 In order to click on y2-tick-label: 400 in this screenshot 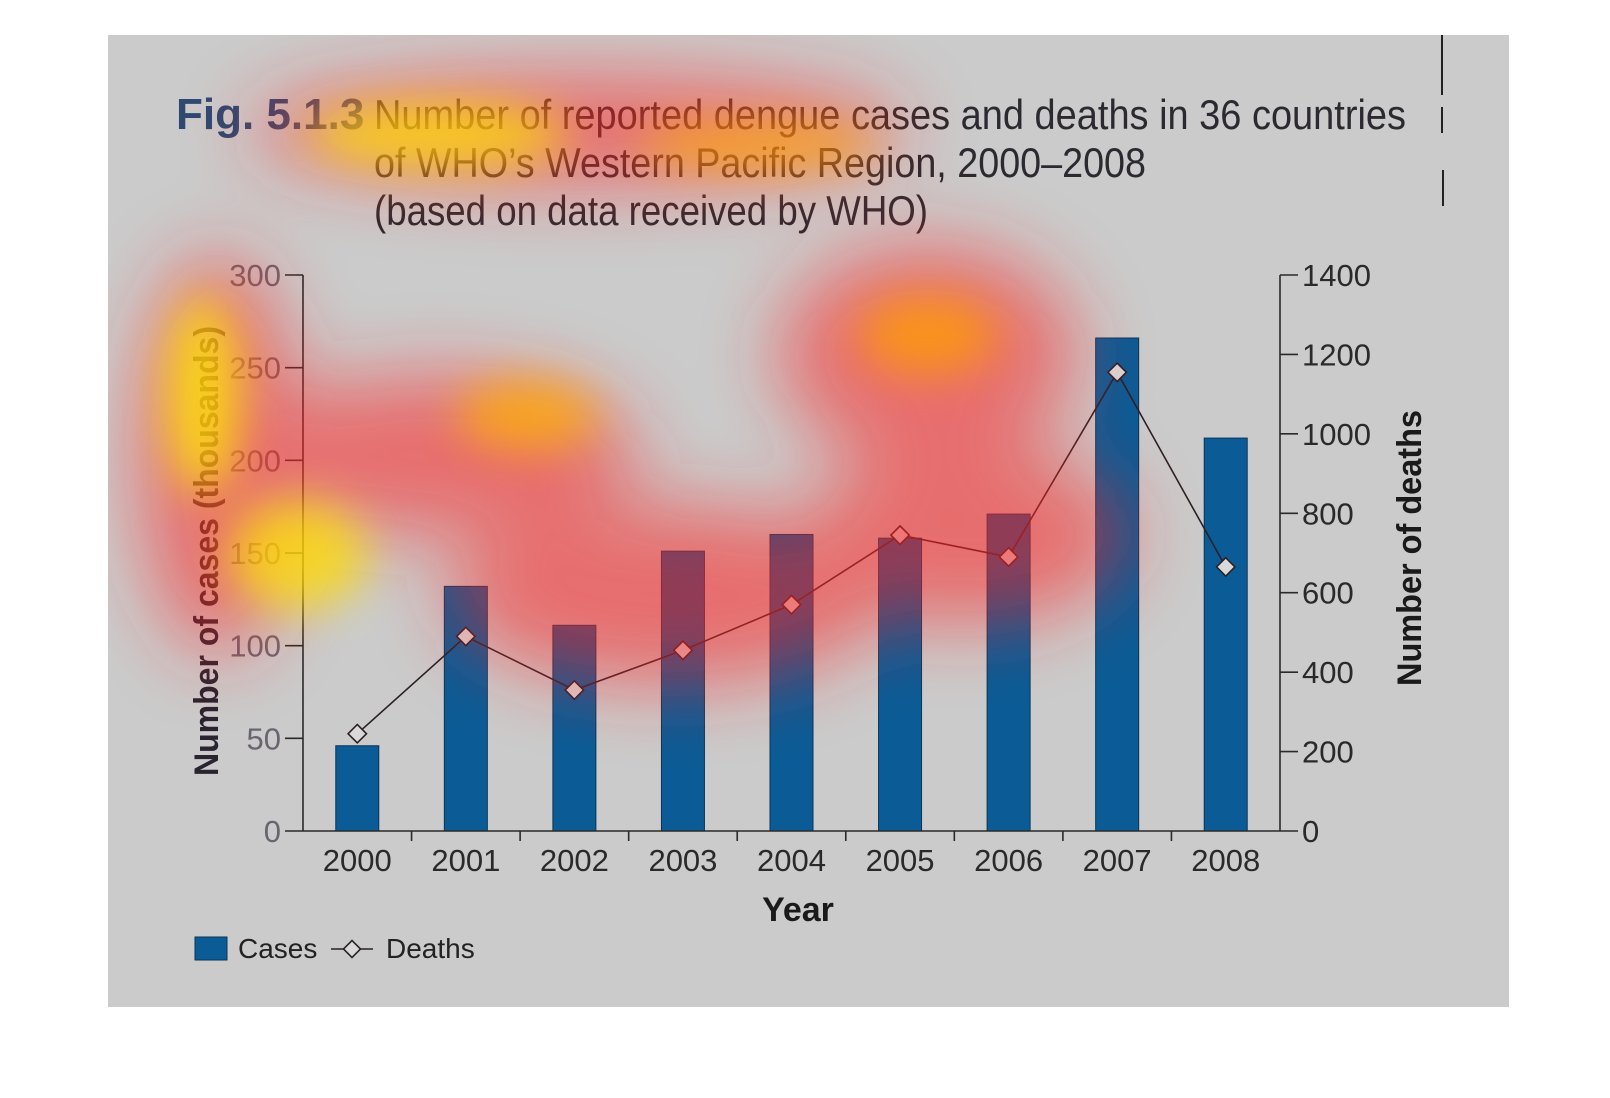, I will do `click(1328, 672)`.